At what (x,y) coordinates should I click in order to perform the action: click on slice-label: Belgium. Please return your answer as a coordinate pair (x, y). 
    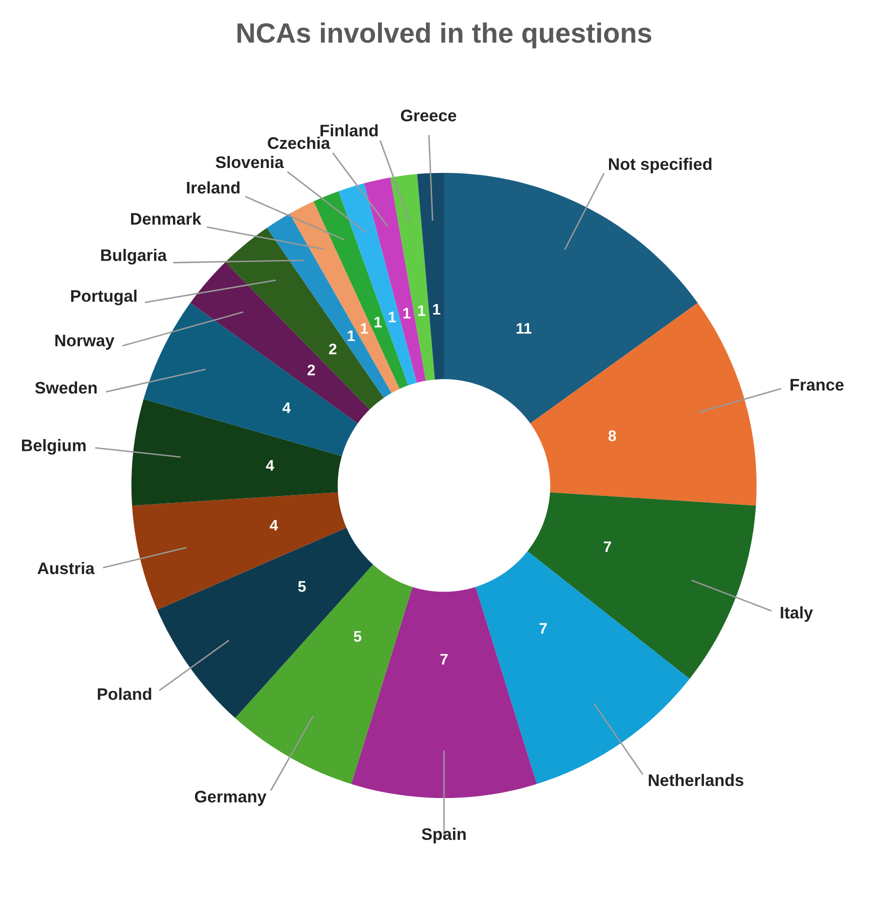
    Looking at the image, I should click on (54, 447).